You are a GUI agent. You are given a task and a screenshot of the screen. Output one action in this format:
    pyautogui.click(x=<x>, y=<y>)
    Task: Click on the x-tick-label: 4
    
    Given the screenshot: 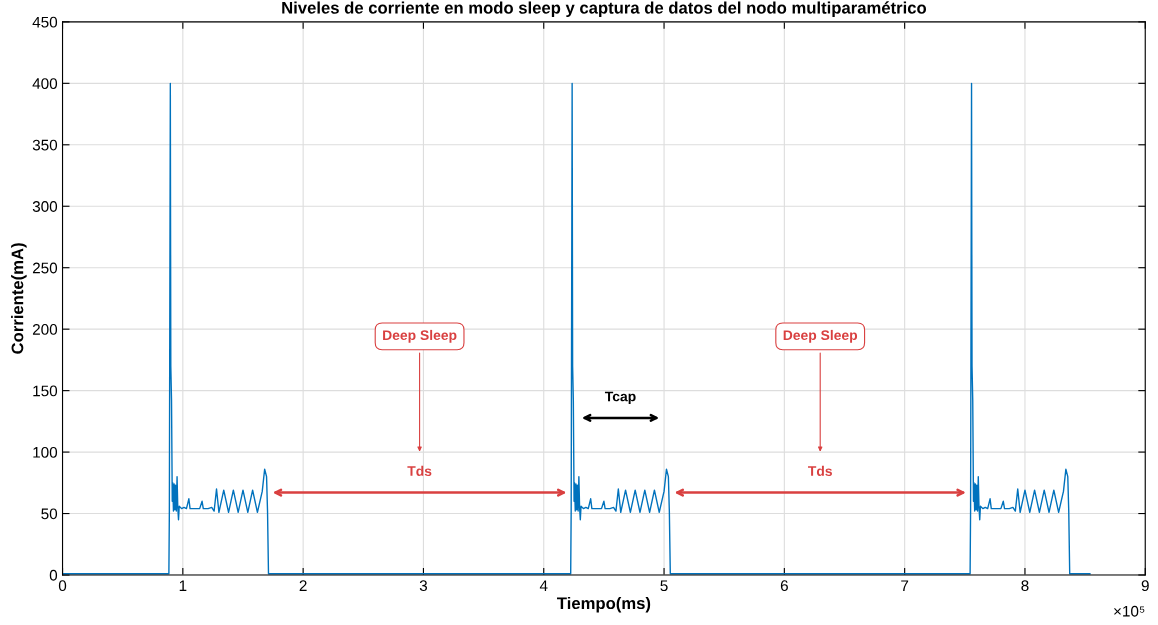 What is the action you would take?
    pyautogui.click(x=543, y=585)
    